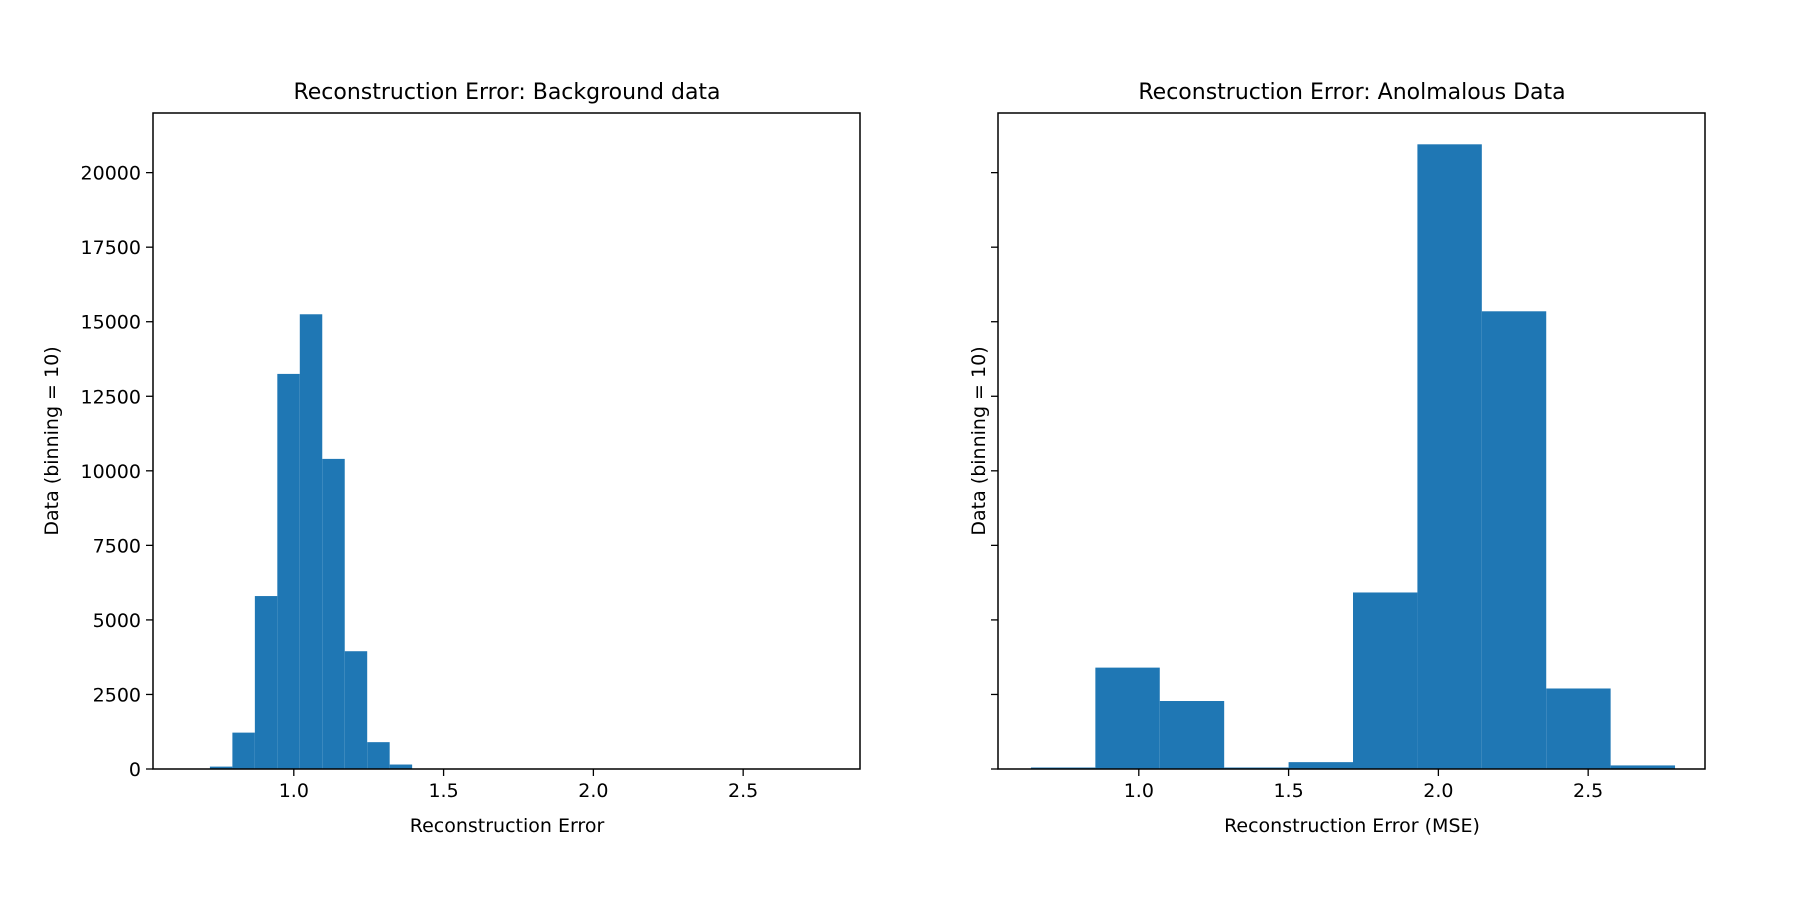 Image resolution: width=1800 pixels, height=900 pixels. I want to click on left-x-axis-label: Reconstruction Error, so click(507, 826).